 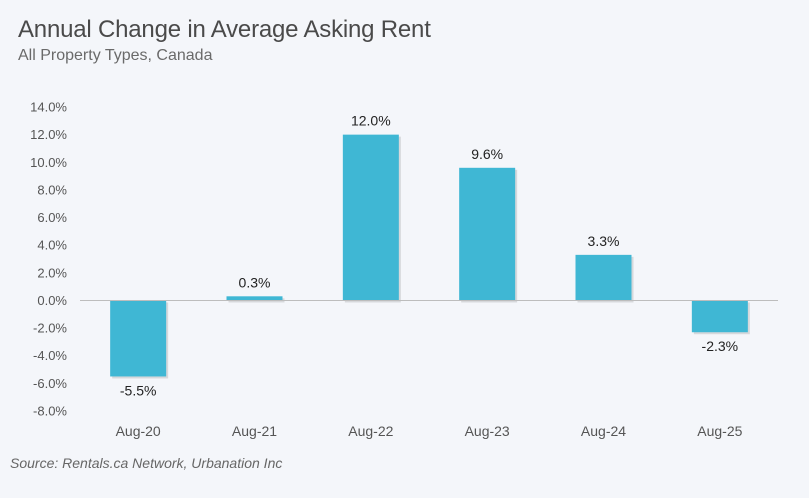 What do you see at coordinates (255, 282) in the screenshot?
I see `data-label: 0.3%` at bounding box center [255, 282].